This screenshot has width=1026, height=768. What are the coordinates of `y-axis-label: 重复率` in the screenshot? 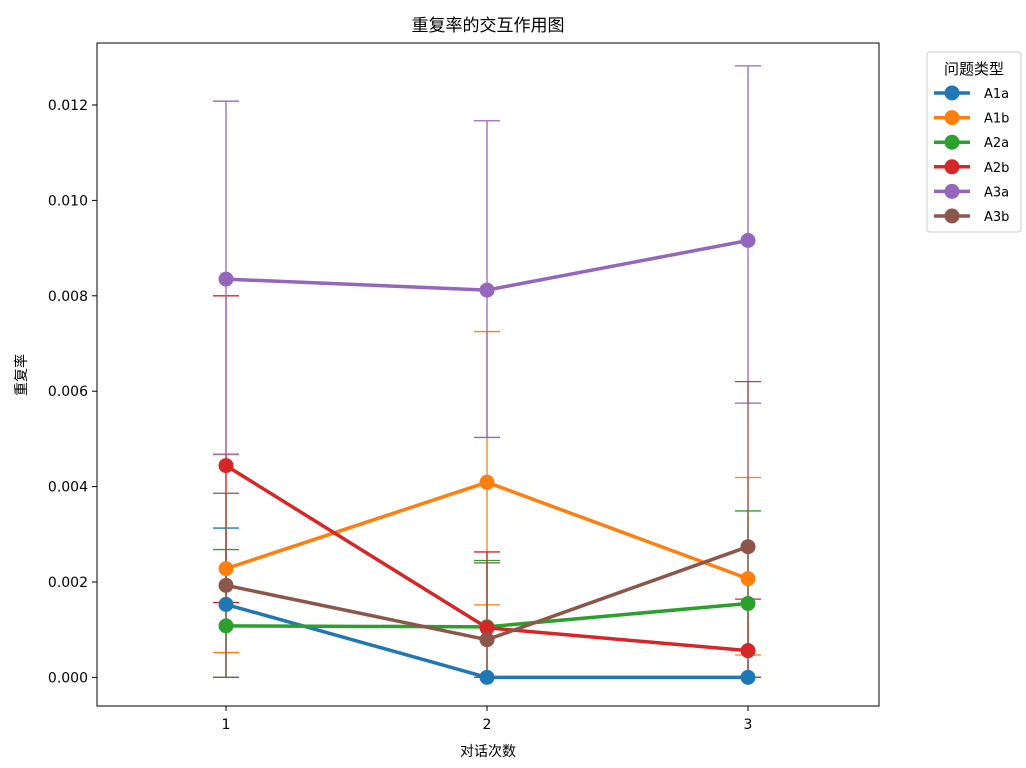 It's located at (21, 375).